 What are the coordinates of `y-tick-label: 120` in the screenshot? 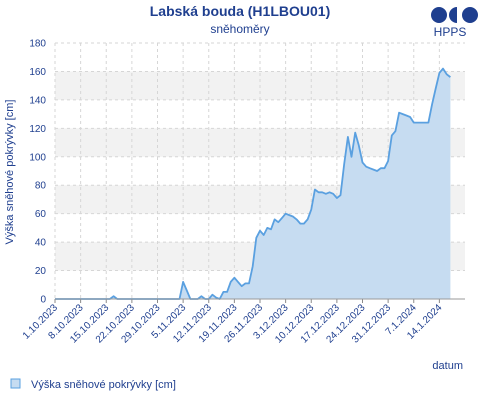 It's located at (37, 129).